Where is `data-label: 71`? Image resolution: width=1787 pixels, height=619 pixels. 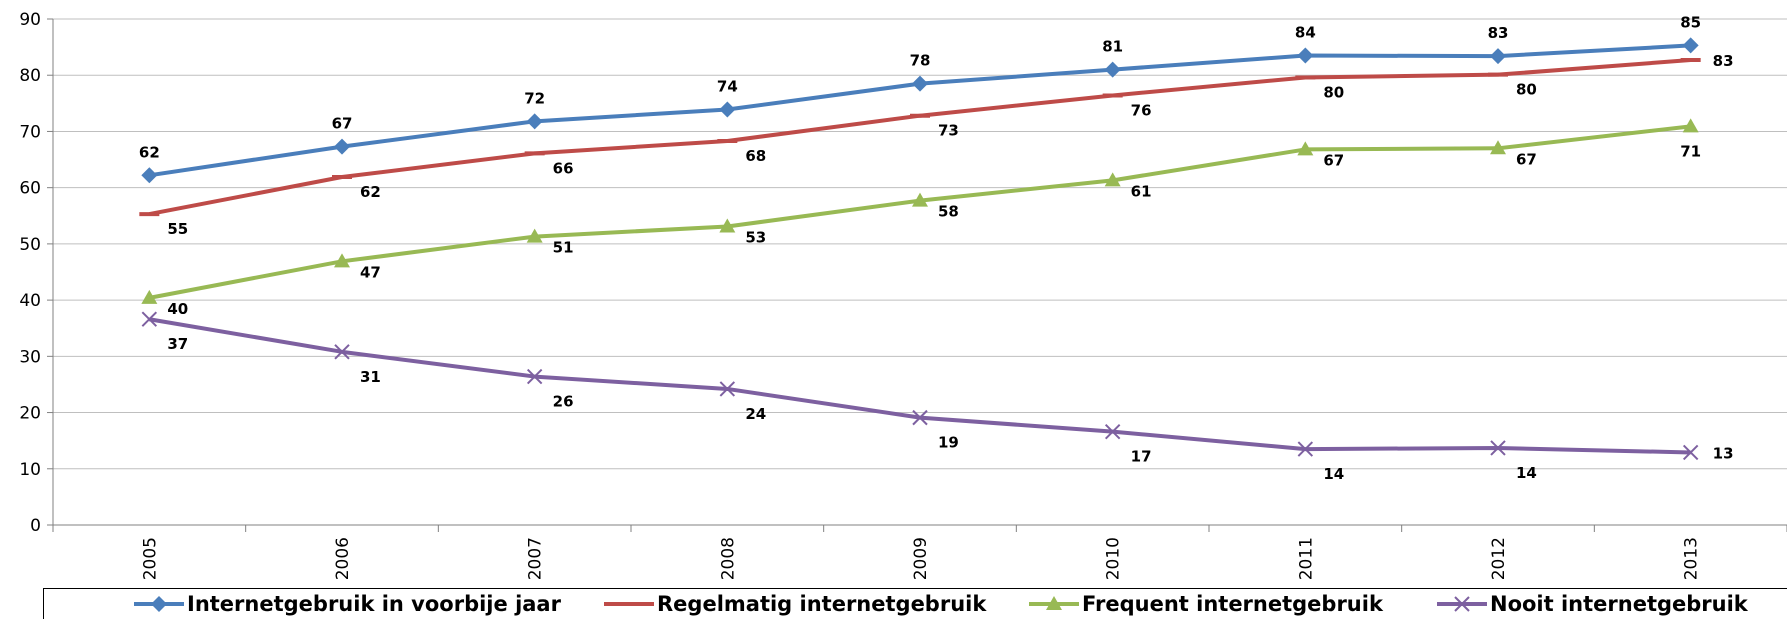
data-label: 71 is located at coordinates (1690, 151).